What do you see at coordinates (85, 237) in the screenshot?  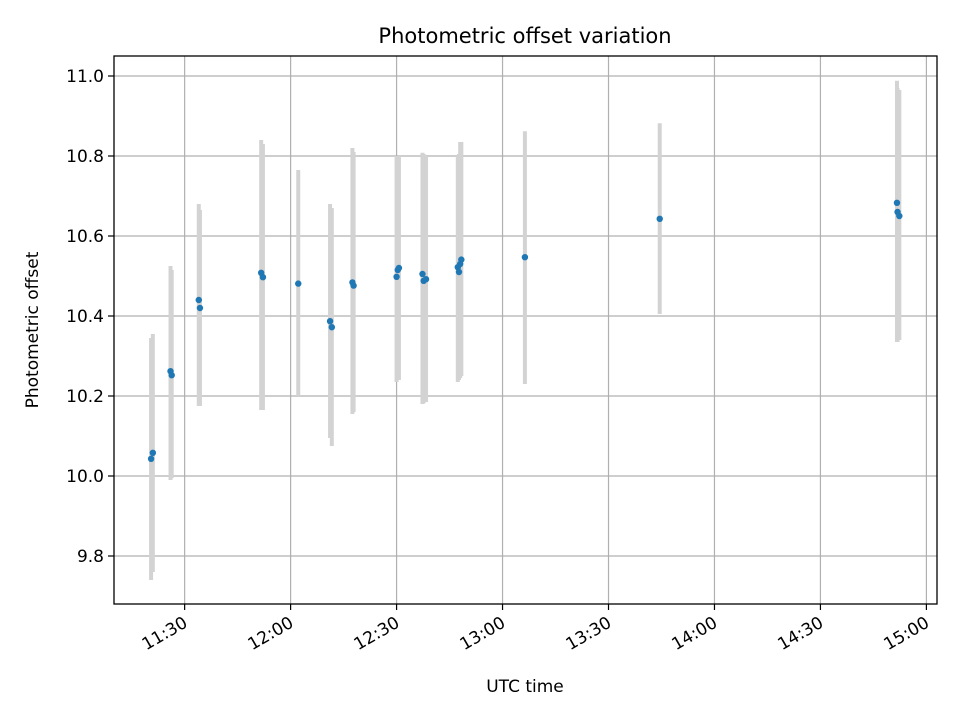 I see `y-tick-label: 10.6` at bounding box center [85, 237].